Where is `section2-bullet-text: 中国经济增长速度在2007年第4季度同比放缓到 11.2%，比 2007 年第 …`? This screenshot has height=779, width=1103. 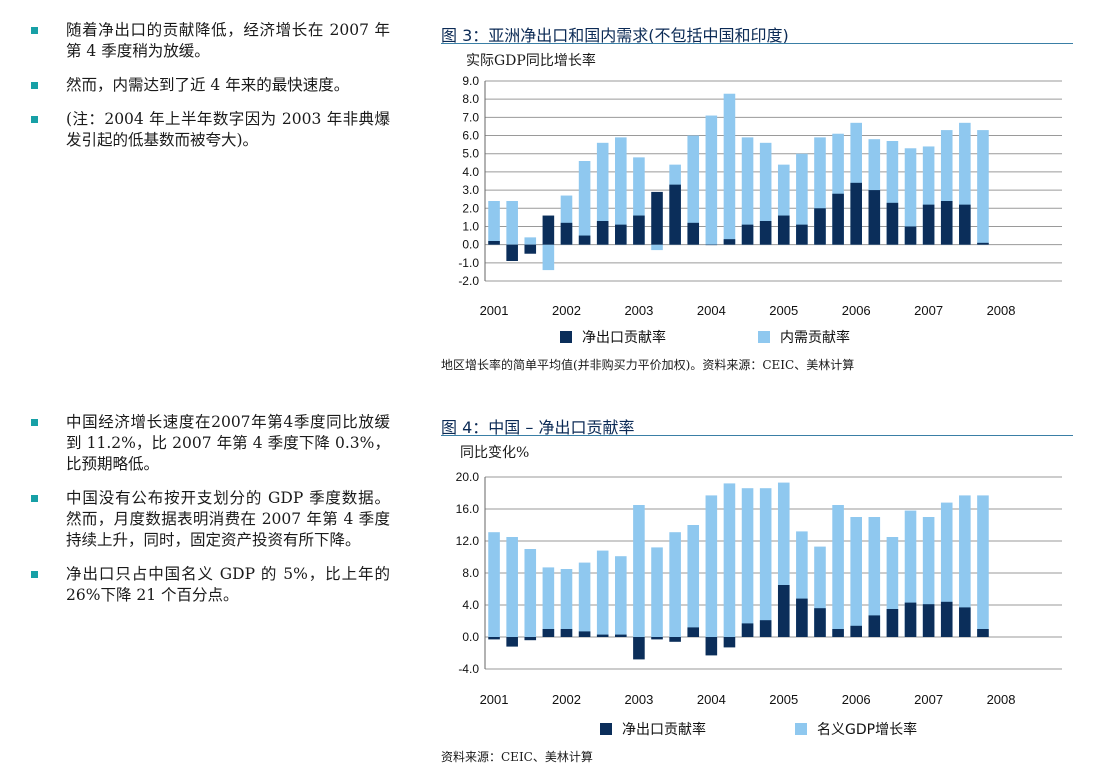 section2-bullet-text: 中国经济增长速度在2007年第4季度同比放缓到 11.2%，比 2007 年第 … is located at coordinates (228, 443).